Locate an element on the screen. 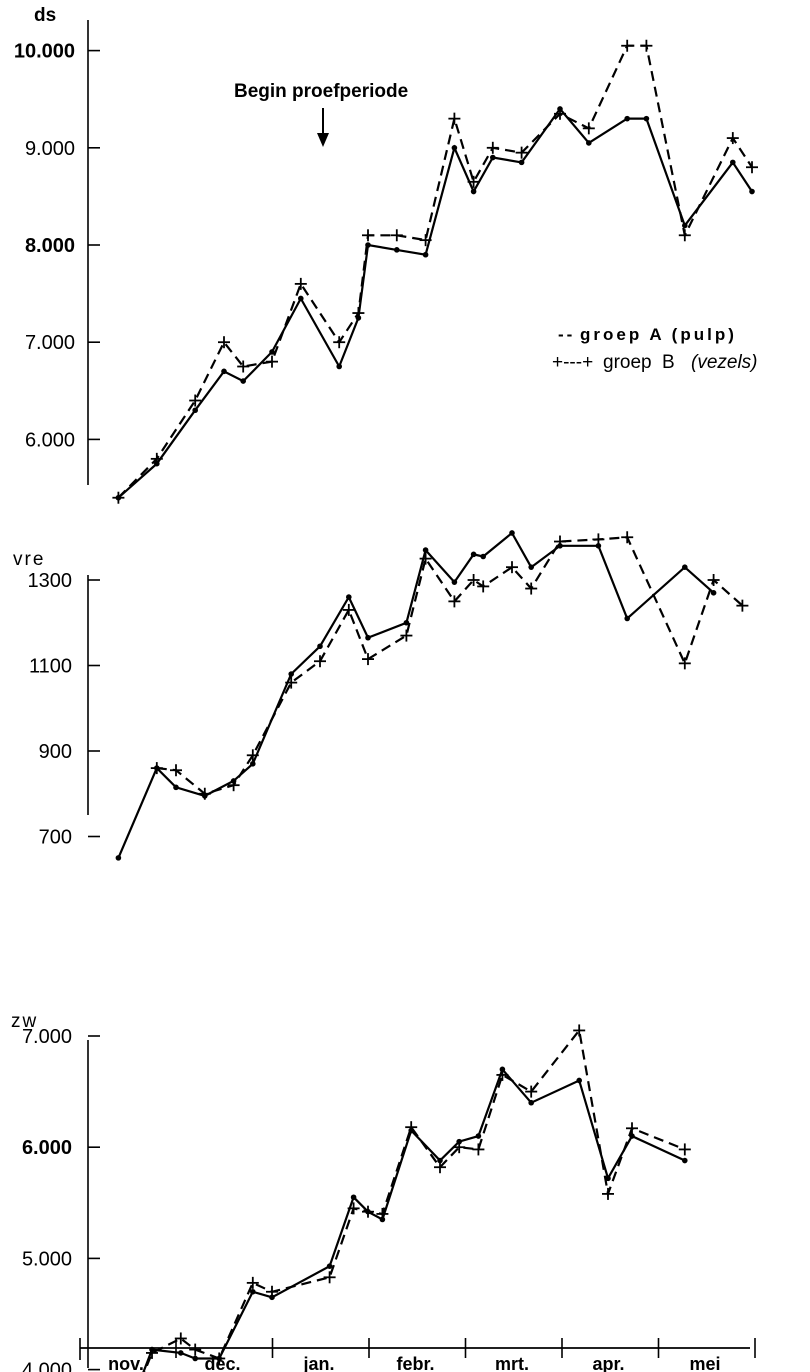  legend-b-label: groep is located at coordinates (627, 362).